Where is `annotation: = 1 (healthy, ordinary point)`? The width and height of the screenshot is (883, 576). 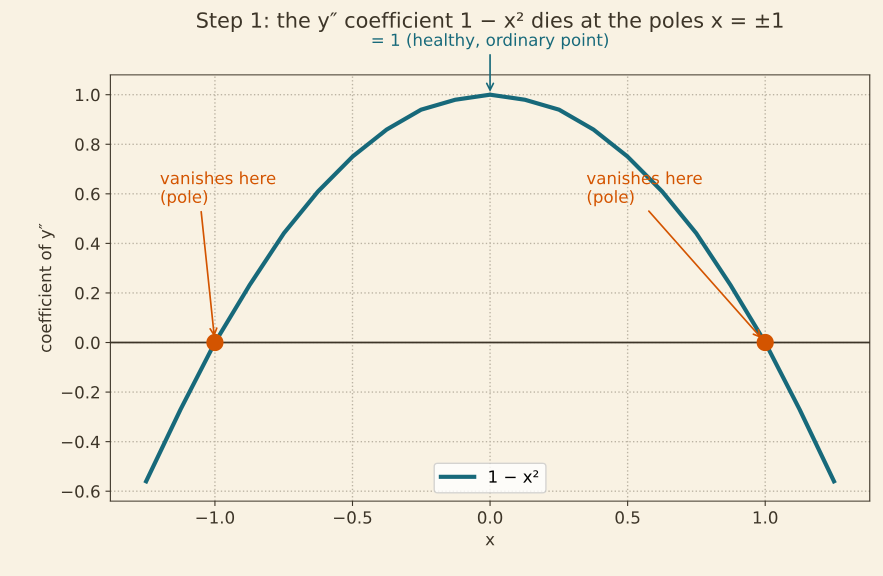
annotation: = 1 (healthy, ordinary point) is located at coordinates (490, 41).